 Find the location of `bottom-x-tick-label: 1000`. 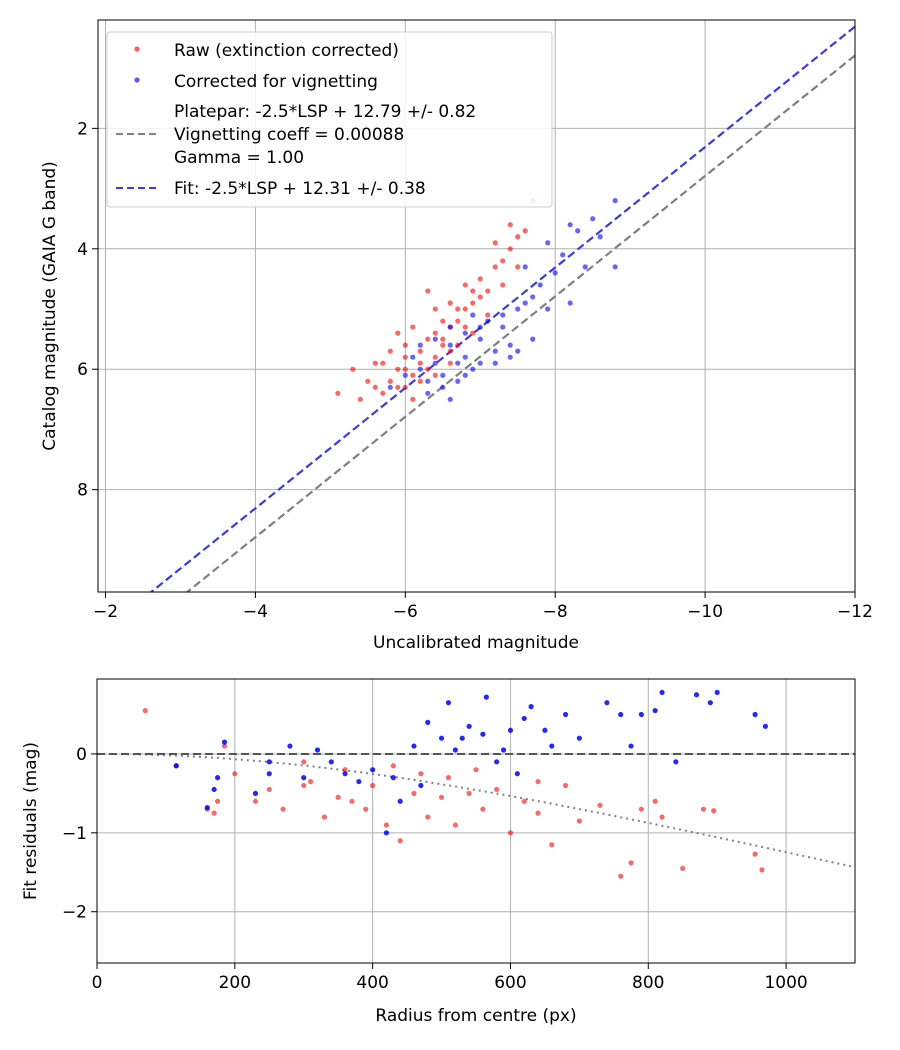

bottom-x-tick-label: 1000 is located at coordinates (785, 983).